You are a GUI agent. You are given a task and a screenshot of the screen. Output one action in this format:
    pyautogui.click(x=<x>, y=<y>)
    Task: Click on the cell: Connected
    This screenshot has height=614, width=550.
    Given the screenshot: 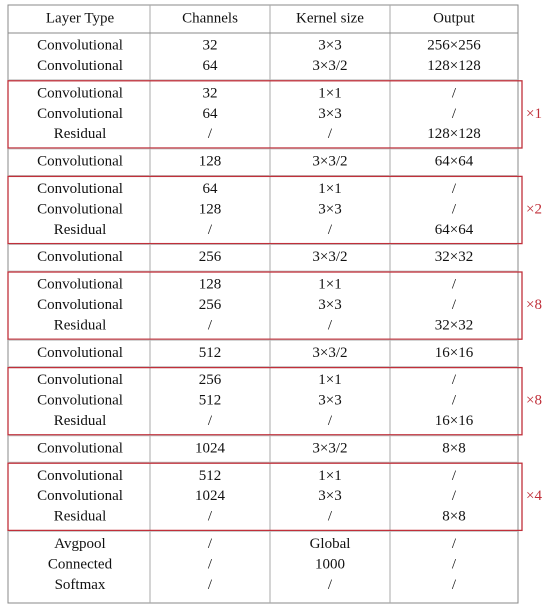 What is the action you would take?
    pyautogui.click(x=80, y=564)
    